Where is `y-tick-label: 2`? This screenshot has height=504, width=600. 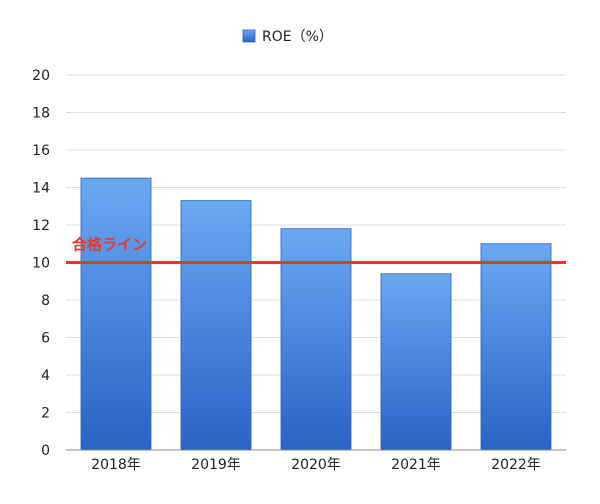
y-tick-label: 2 is located at coordinates (45, 414).